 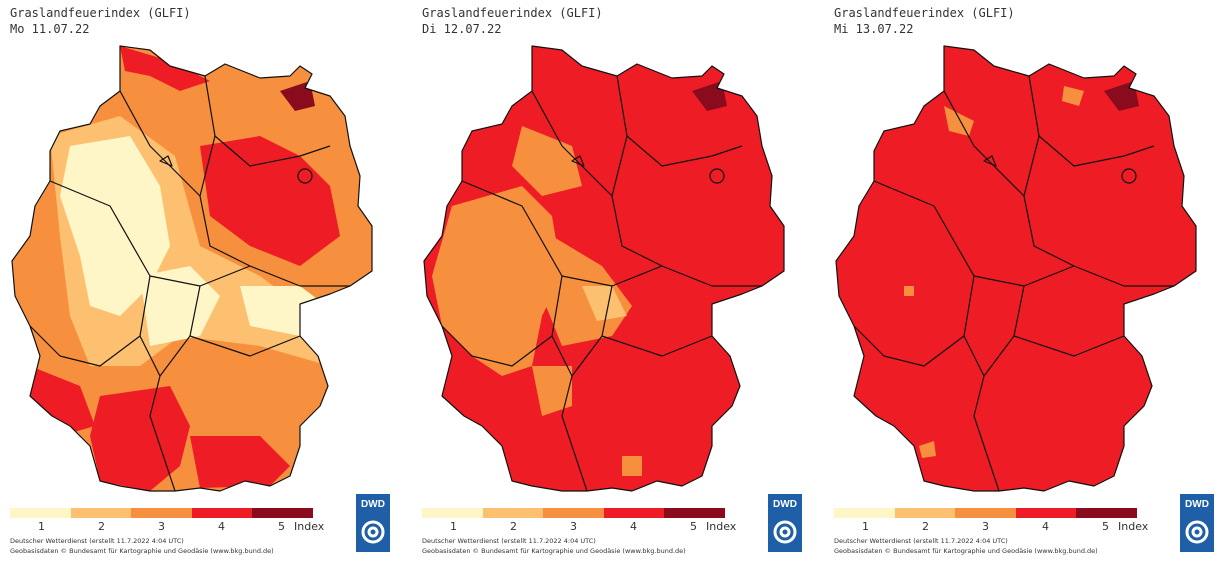 I want to click on panel-date: Mo 11.07.22, so click(x=50, y=29).